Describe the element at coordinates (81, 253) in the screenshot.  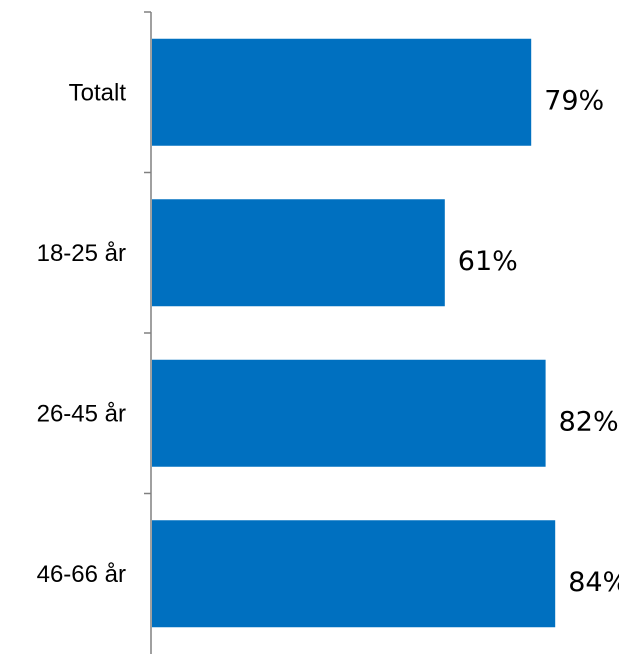
I see `category-label-18-25-r: 18-25 år` at that location.